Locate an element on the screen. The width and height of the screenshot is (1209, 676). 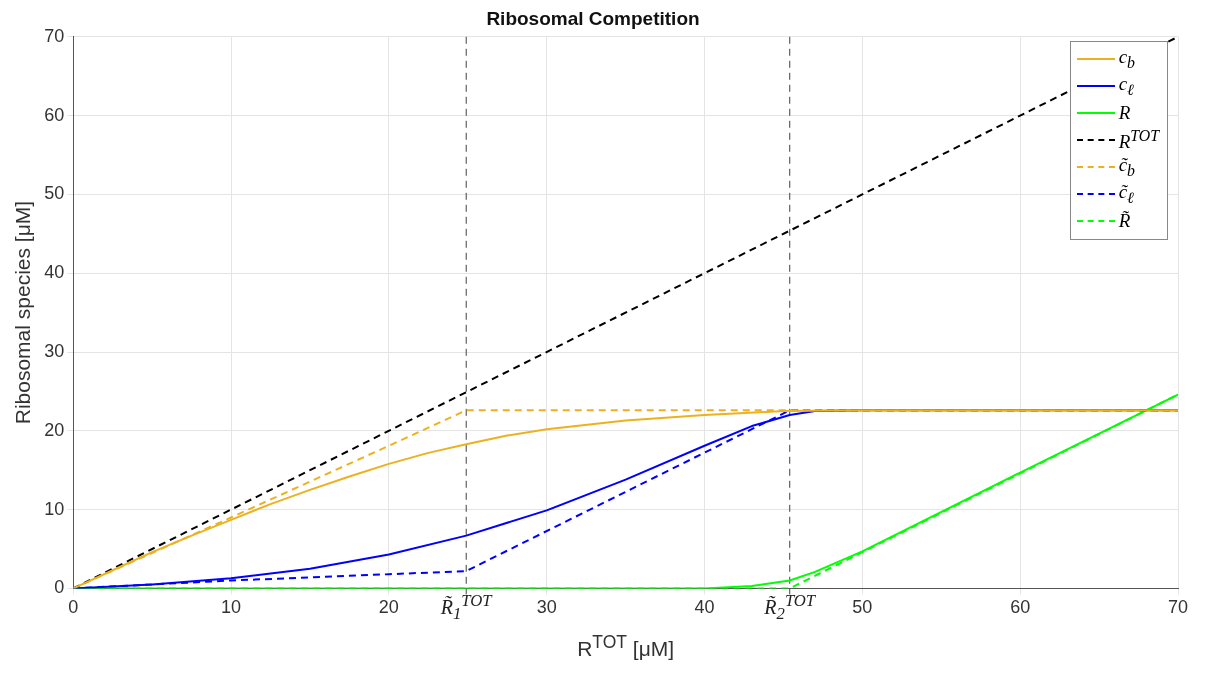
x-axis-title: R$^{TOT}$ [μM] is located at coordinates (626, 647).